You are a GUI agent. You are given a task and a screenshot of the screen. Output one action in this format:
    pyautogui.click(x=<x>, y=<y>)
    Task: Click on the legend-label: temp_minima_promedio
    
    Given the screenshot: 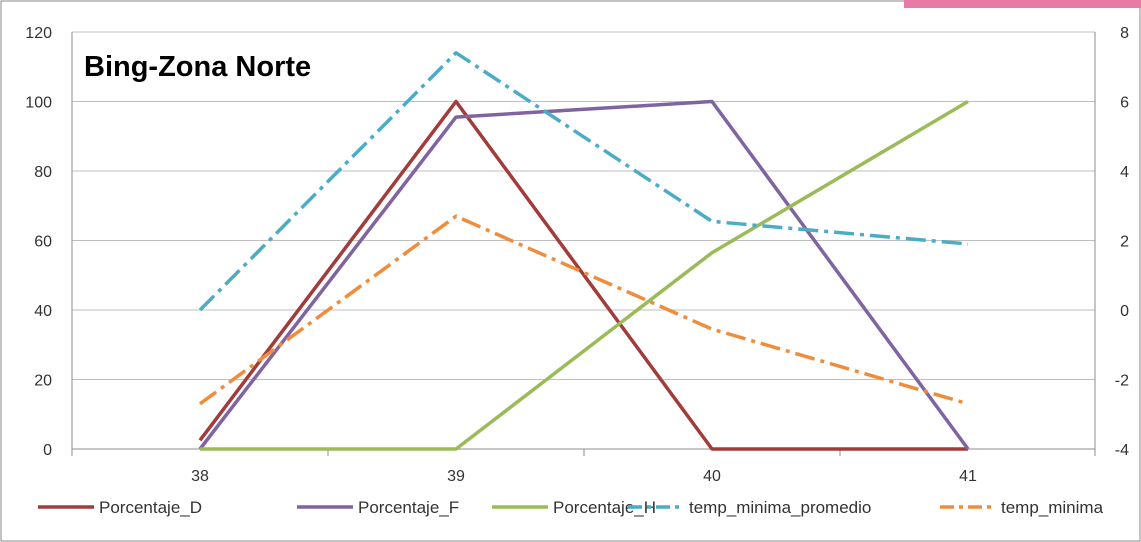 What is the action you would take?
    pyautogui.click(x=780, y=507)
    